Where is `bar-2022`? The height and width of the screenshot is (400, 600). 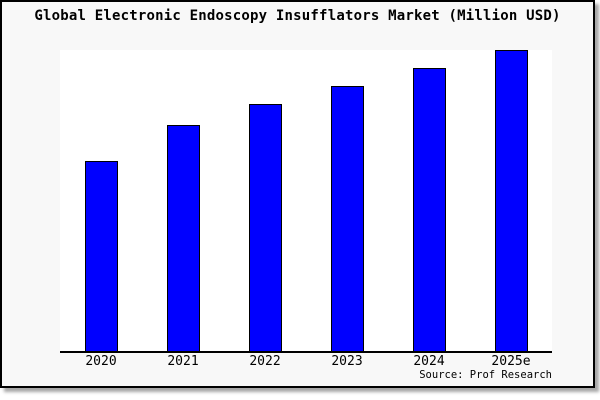
bar-2022 is located at coordinates (265, 227).